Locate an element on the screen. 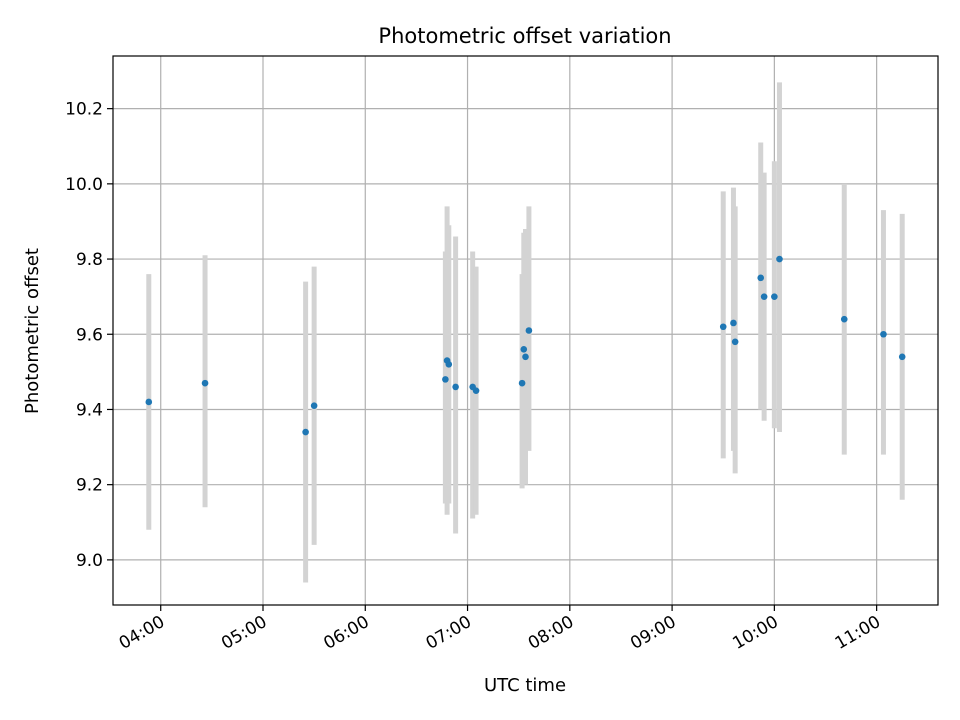  y-tick-label: 9.0 is located at coordinates (89, 561).